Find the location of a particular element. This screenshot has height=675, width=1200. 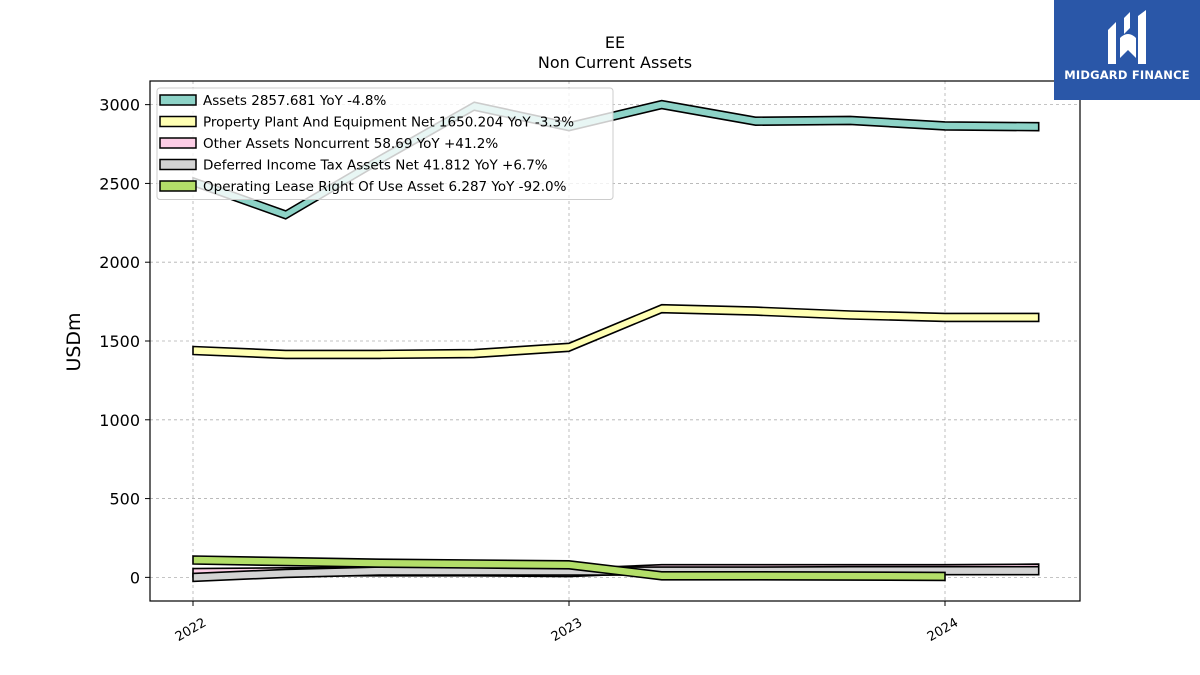

y-tick-label: 2000 is located at coordinates (119, 262).